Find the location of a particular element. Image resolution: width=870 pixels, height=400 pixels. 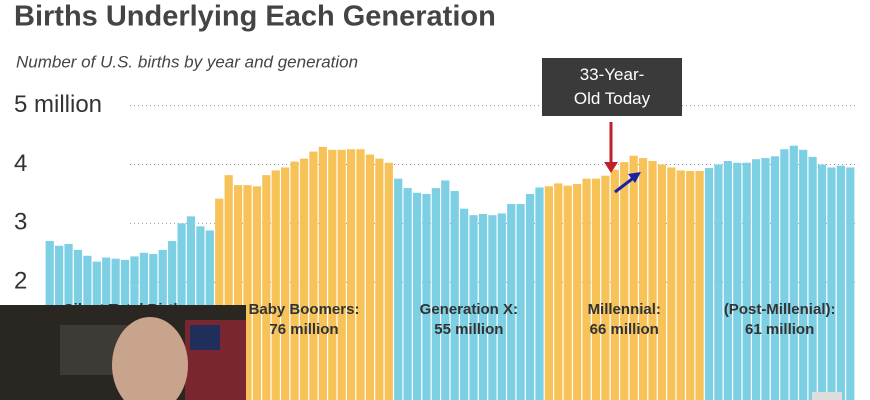

generation-label: Baby Boomers: is located at coordinates (304, 309).